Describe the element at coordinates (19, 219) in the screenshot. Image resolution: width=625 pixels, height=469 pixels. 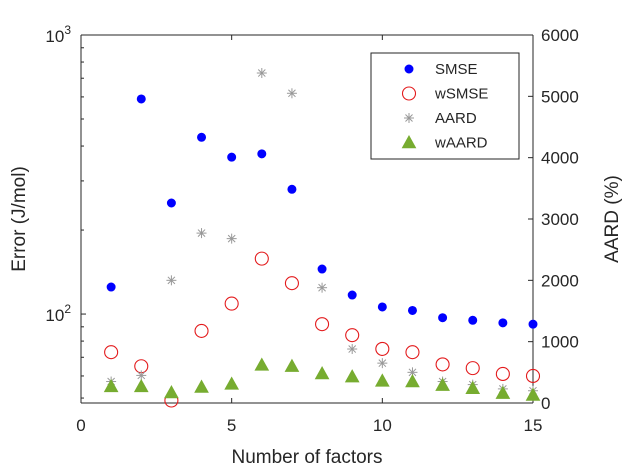
I see `left-y-axis-label: Error (J/mol)` at that location.